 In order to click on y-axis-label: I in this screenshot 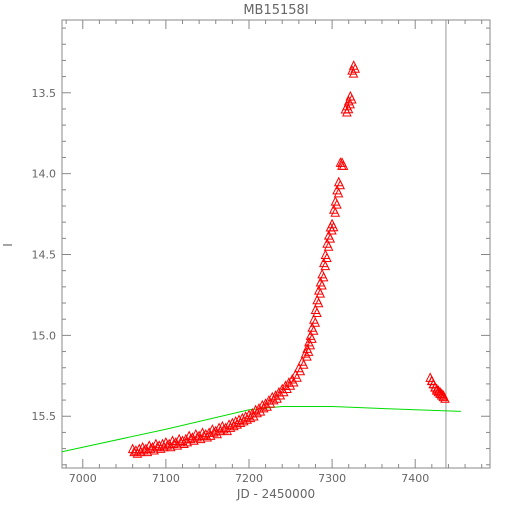, I will do `click(8, 245)`.